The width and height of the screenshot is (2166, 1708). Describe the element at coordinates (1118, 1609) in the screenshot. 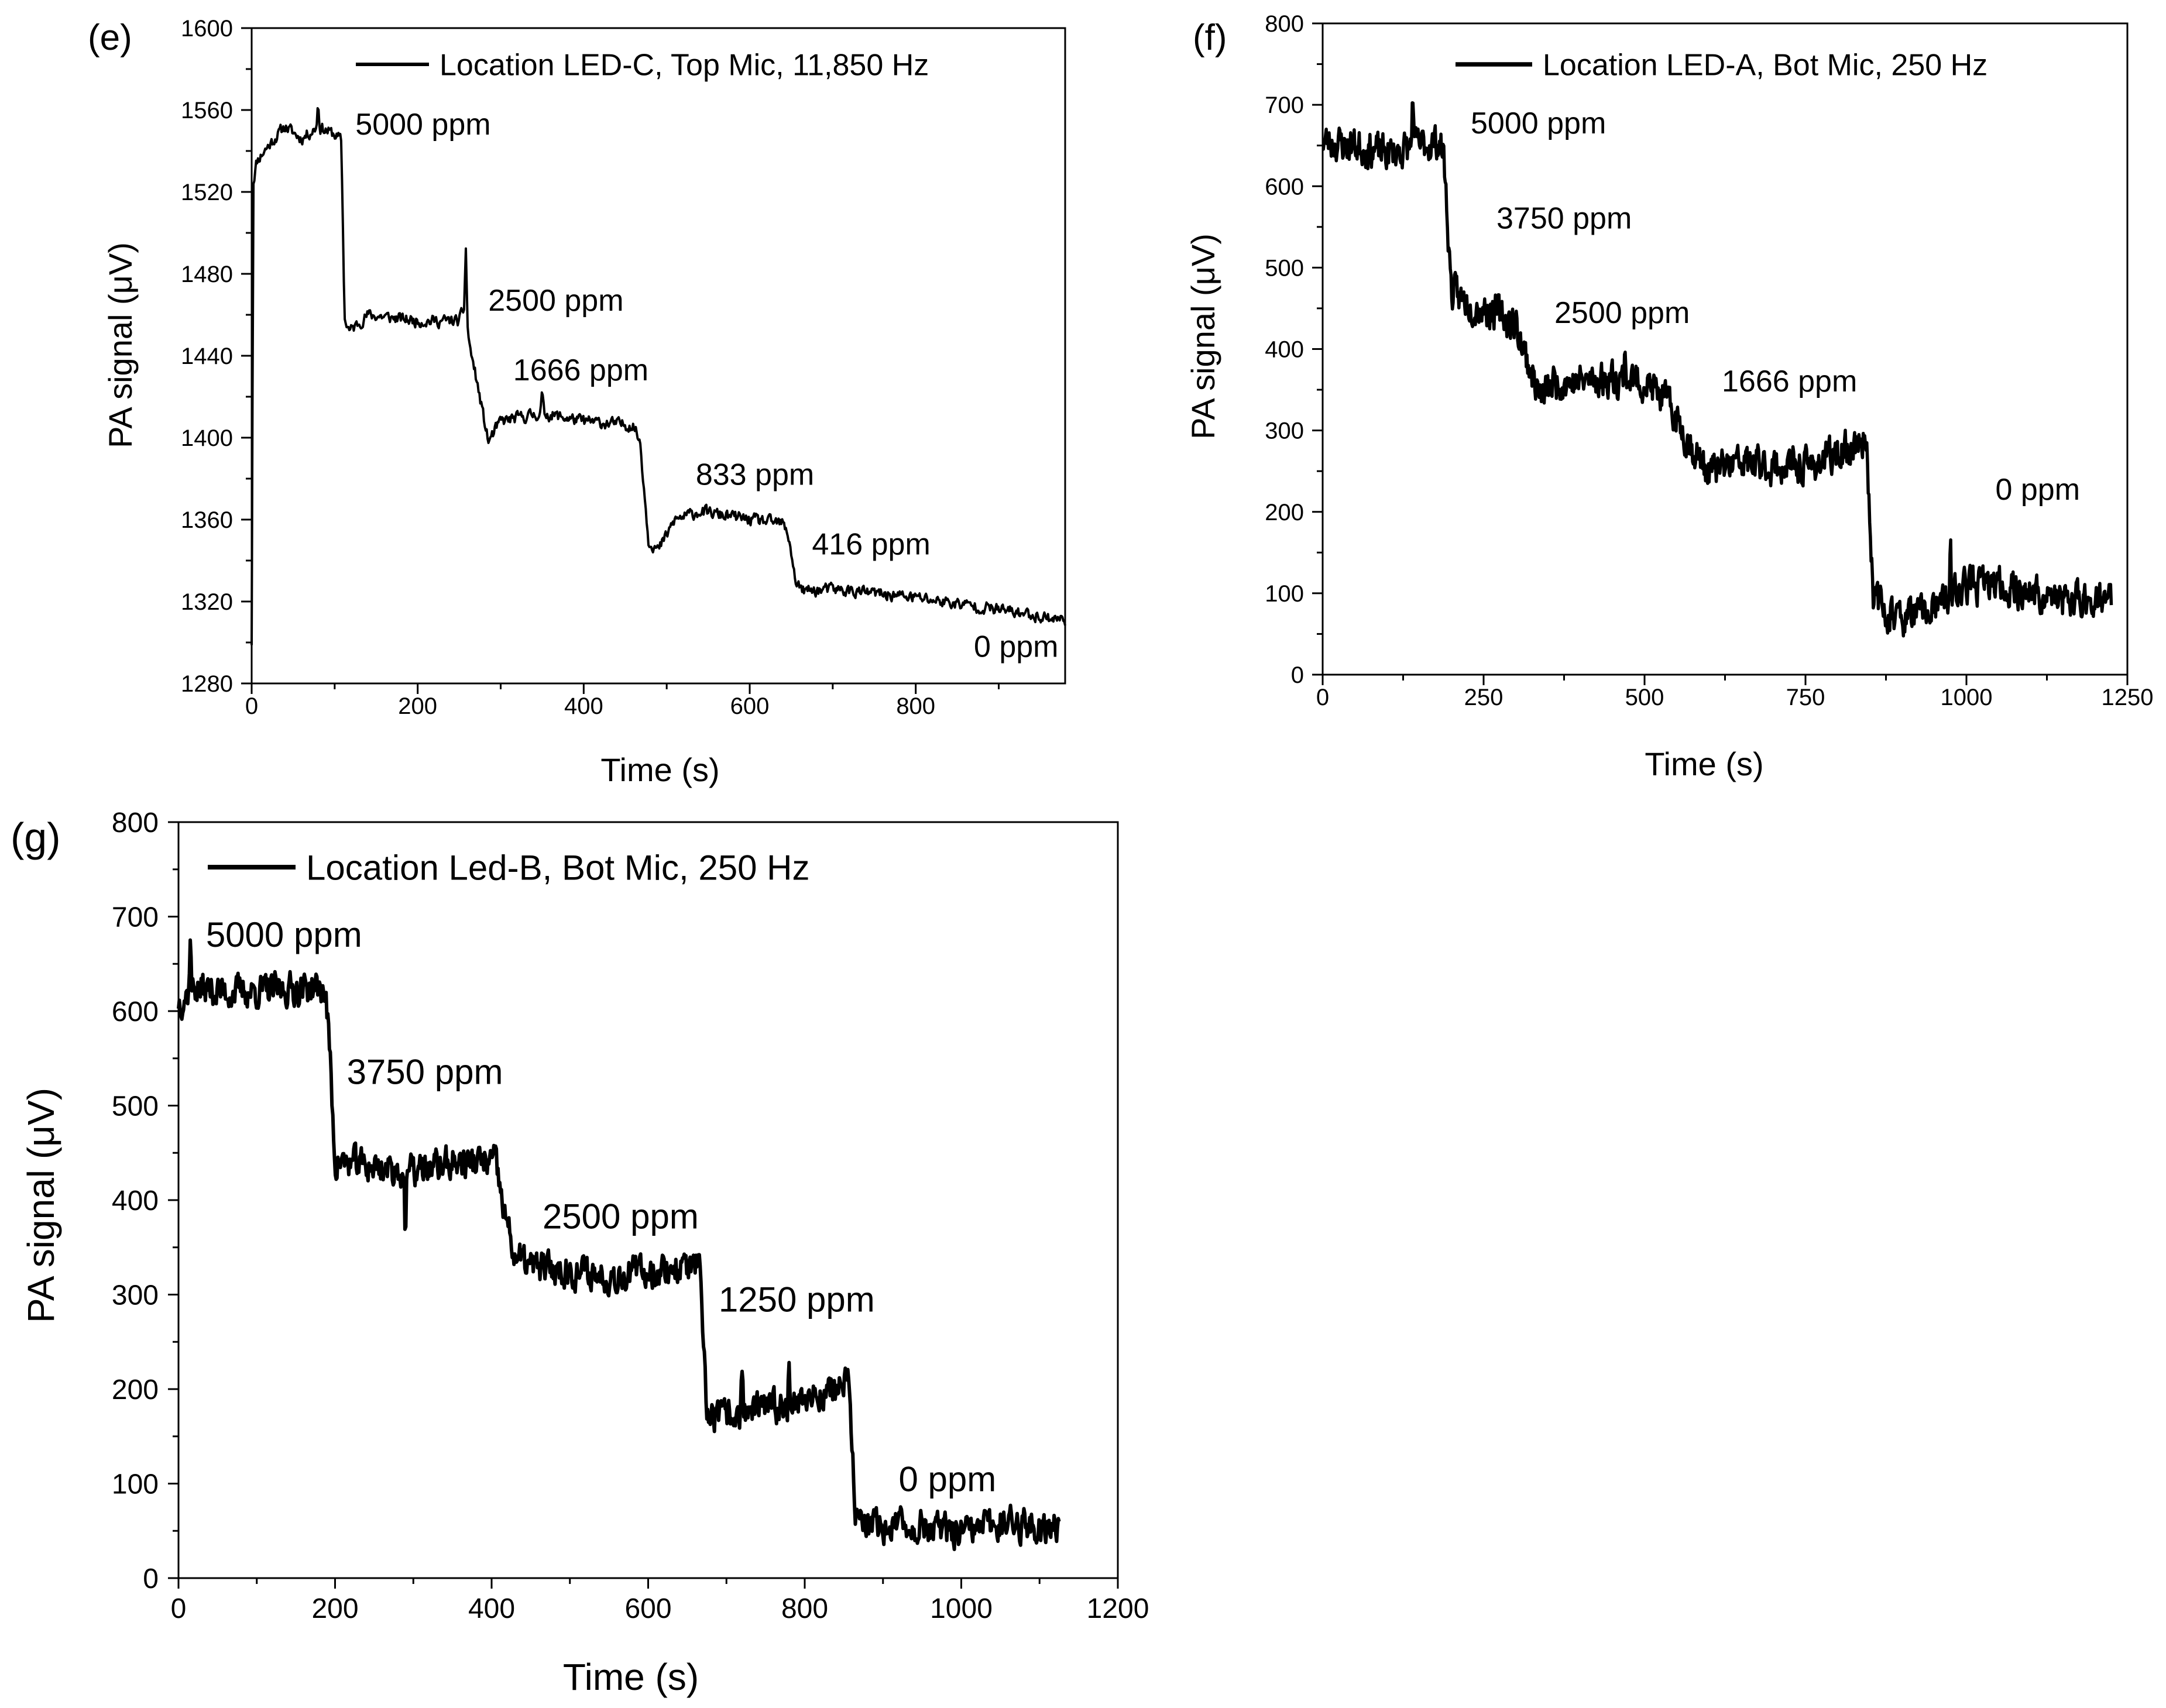

I see `x-tick-label: 1200` at that location.